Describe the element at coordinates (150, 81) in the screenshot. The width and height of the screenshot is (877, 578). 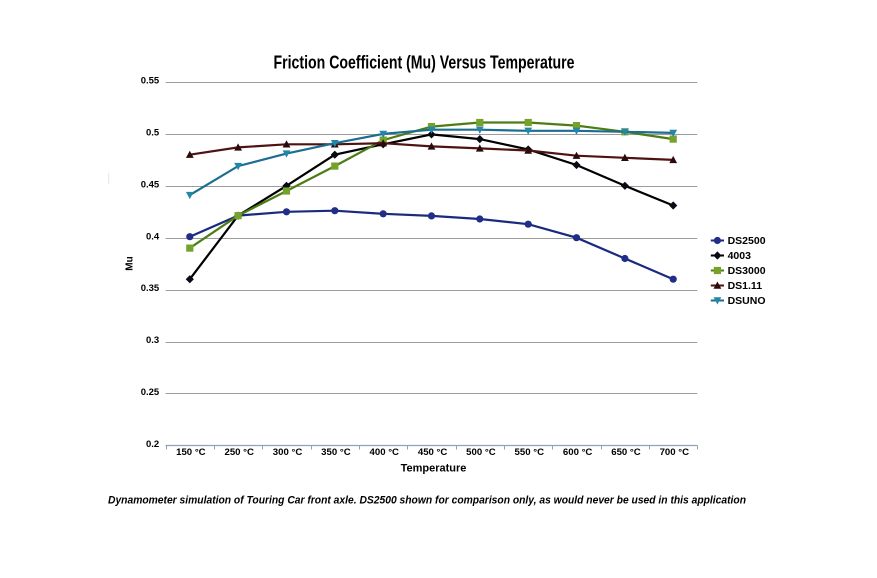
I see `svg-text: 0.55` at that location.